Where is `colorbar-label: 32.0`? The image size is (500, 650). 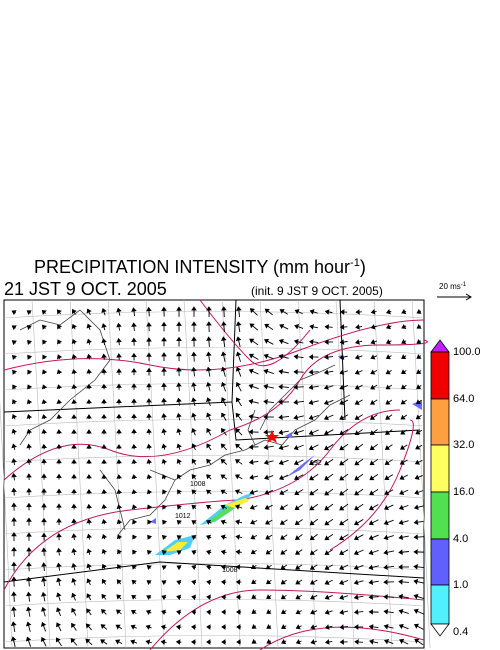 colorbar-label: 32.0 is located at coordinates (463, 445).